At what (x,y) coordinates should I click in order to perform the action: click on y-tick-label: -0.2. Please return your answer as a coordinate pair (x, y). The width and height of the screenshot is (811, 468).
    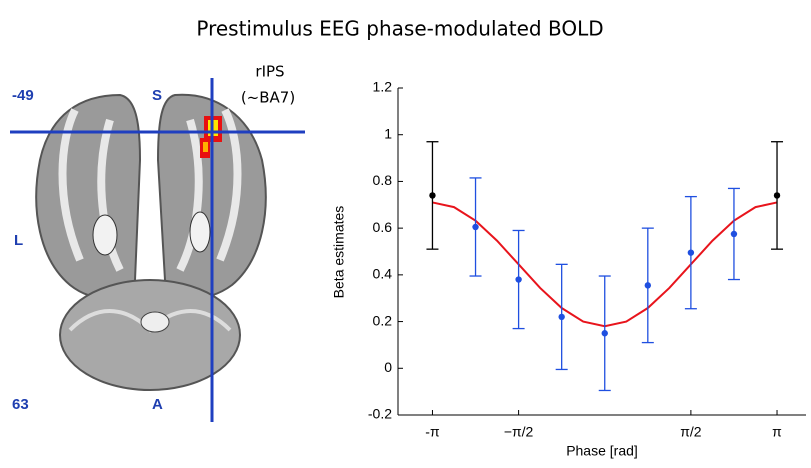
    Looking at the image, I should click on (380, 414).